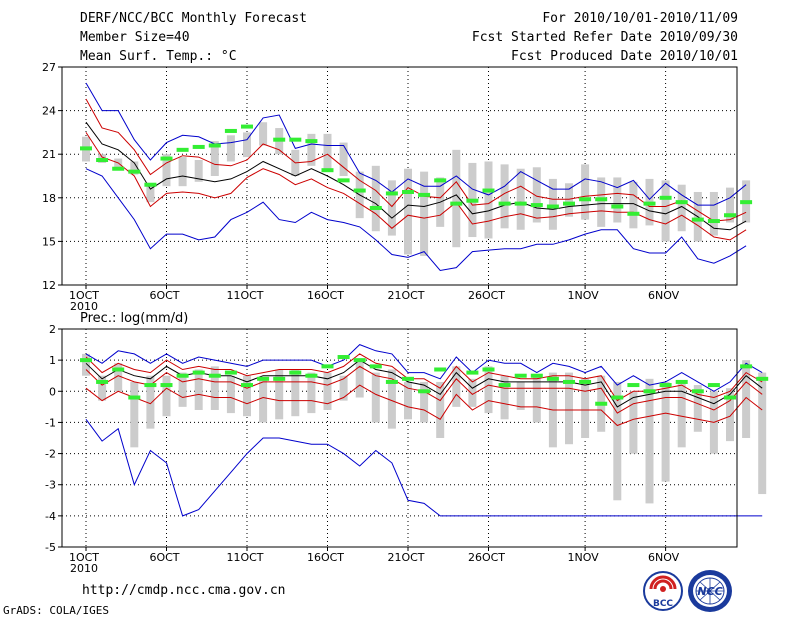  I want to click on forecast-period: For 2010/10/01-2010/11/09, so click(640, 18).